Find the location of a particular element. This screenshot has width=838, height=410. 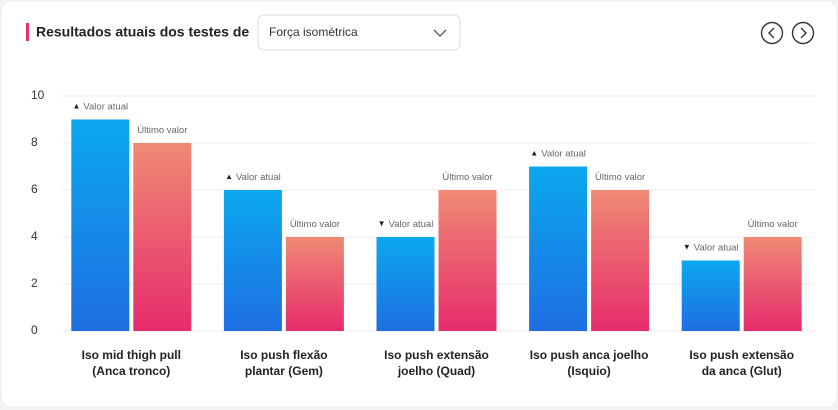

nav-next-arrow is located at coordinates (803, 33).